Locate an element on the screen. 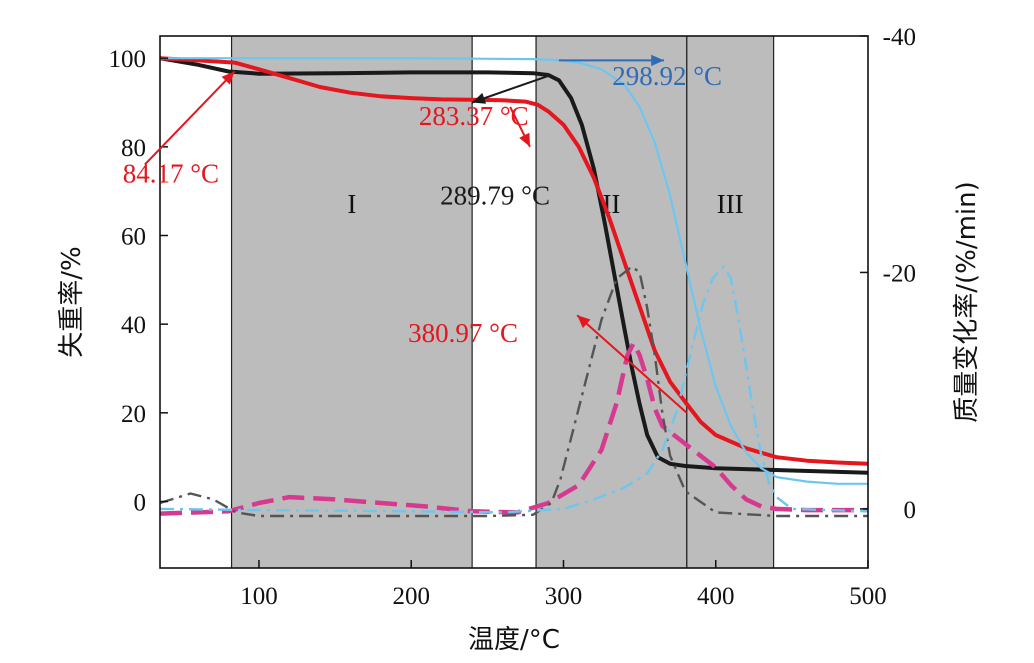  y-left-tick-label: 20 is located at coordinates (133, 414).